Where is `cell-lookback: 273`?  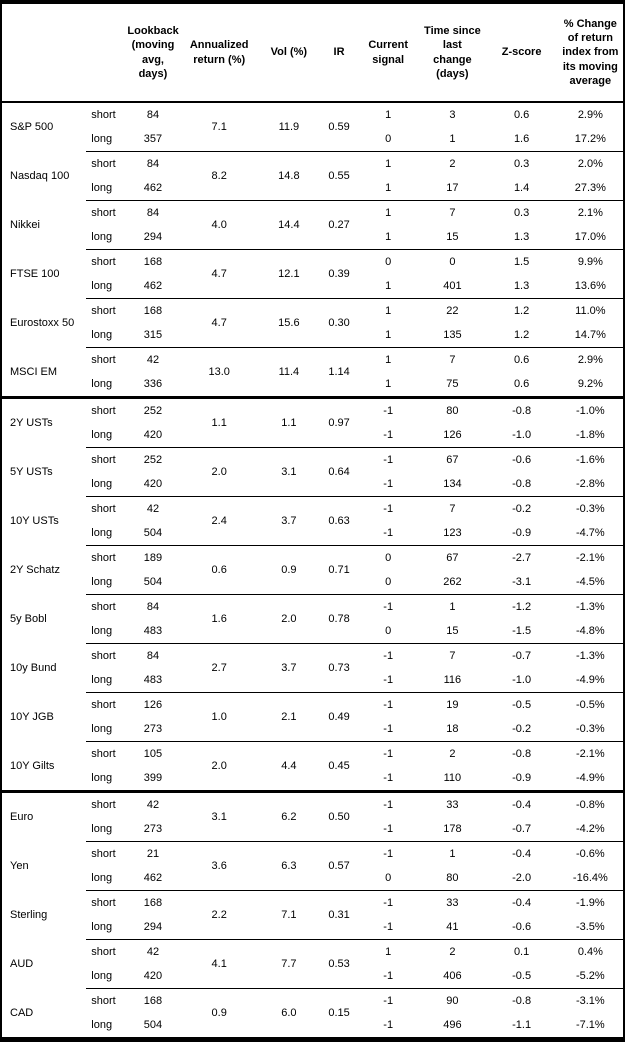
cell-lookback: 273 is located at coordinates (153, 729).